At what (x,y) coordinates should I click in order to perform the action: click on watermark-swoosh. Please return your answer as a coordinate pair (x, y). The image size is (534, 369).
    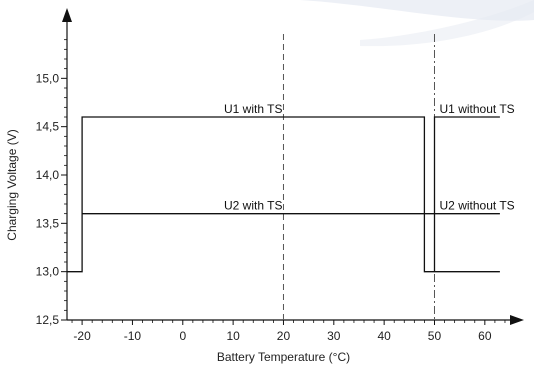
    Looking at the image, I should click on (417, 10).